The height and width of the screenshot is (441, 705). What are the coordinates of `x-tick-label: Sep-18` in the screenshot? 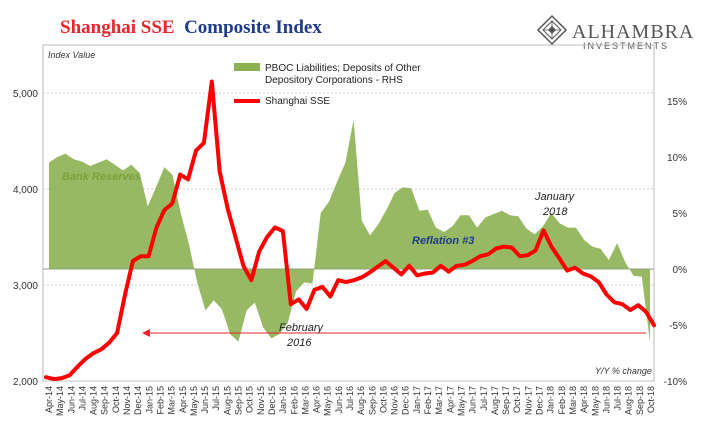 It's located at (640, 400).